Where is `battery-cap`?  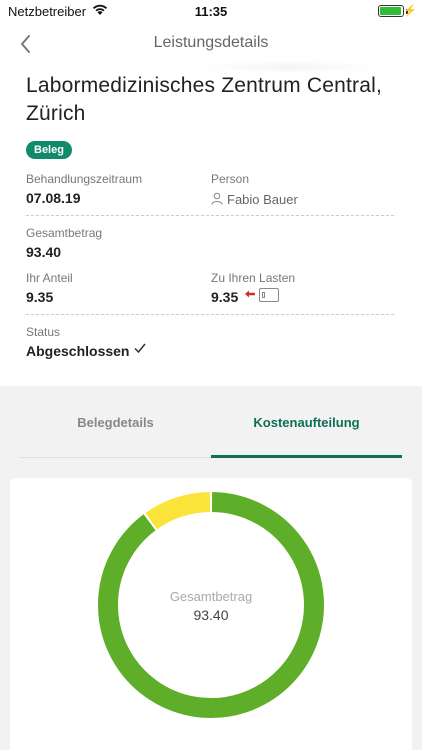
battery-cap is located at coordinates (407, 11).